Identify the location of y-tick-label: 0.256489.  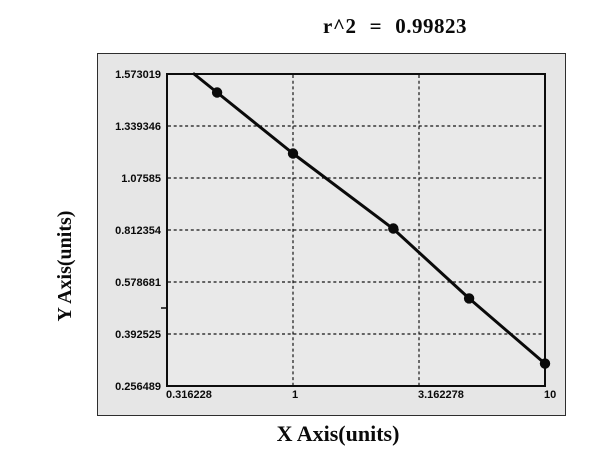
(138, 387).